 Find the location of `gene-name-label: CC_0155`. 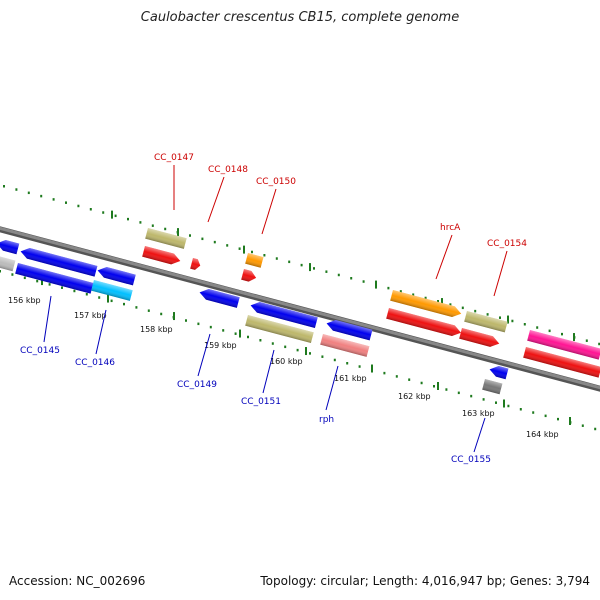

gene-name-label: CC_0155 is located at coordinates (471, 460).